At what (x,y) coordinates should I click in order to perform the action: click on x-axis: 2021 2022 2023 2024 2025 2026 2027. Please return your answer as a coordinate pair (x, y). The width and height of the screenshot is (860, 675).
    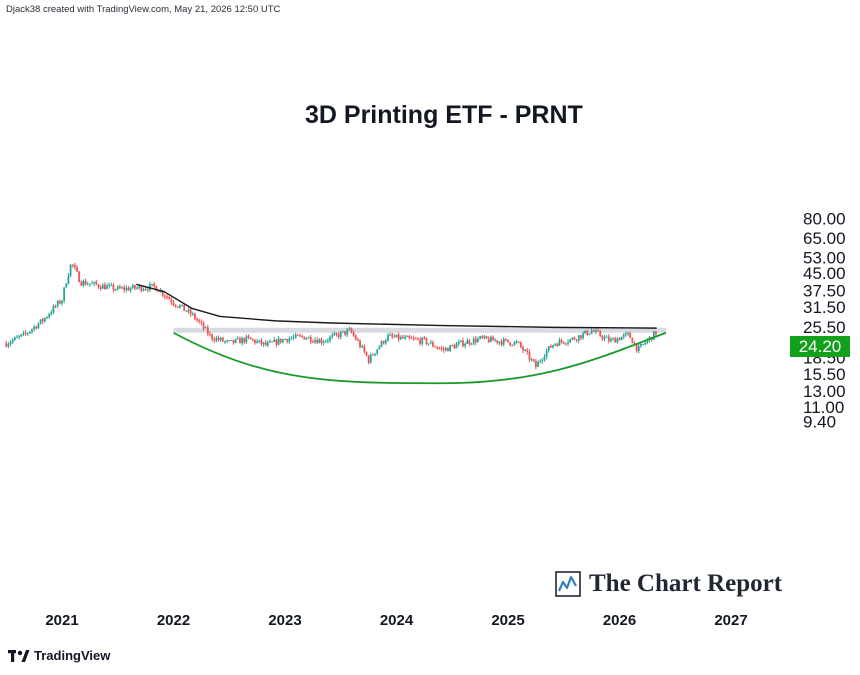
    Looking at the image, I should click on (396, 620).